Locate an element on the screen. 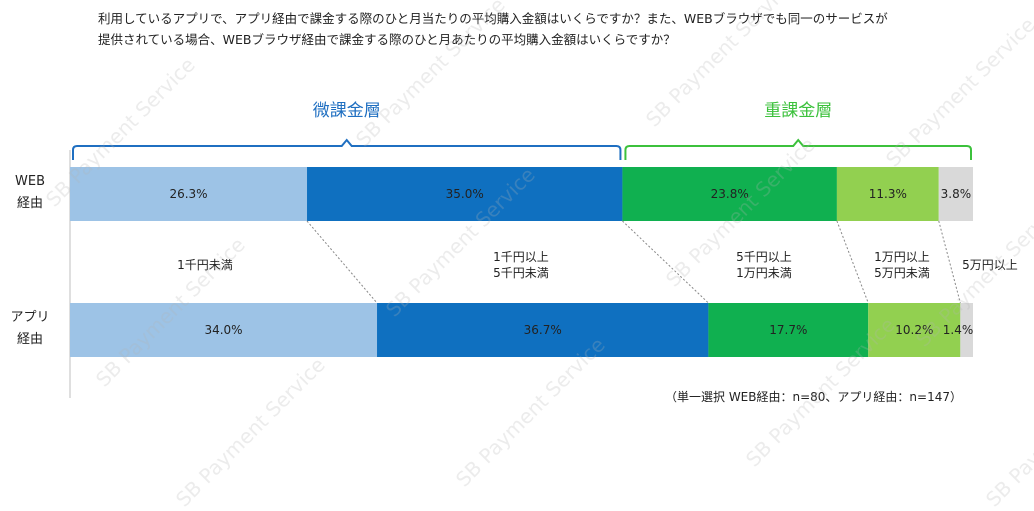 The width and height of the screenshot is (1034, 511). data-label-web-3: 11.3% is located at coordinates (888, 194).